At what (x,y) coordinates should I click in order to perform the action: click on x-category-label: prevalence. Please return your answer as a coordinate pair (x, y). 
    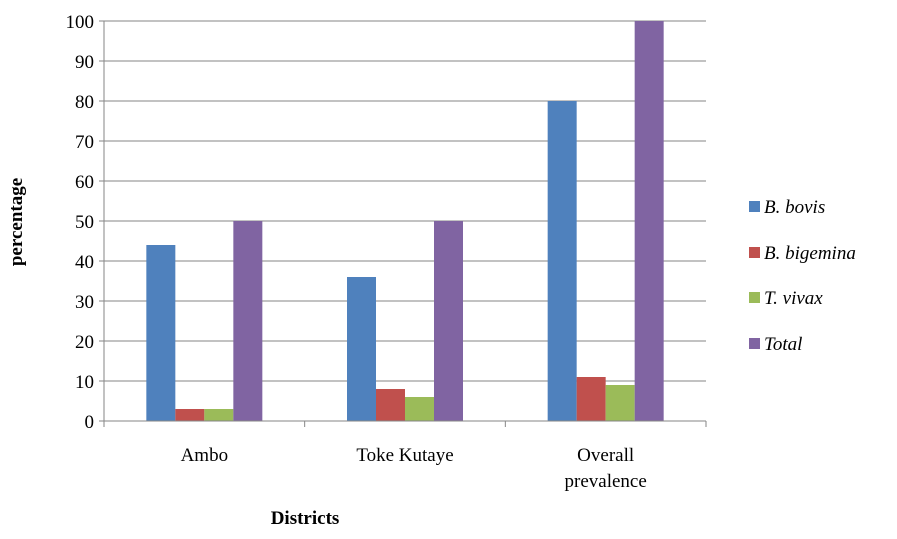
    Looking at the image, I should click on (606, 481).